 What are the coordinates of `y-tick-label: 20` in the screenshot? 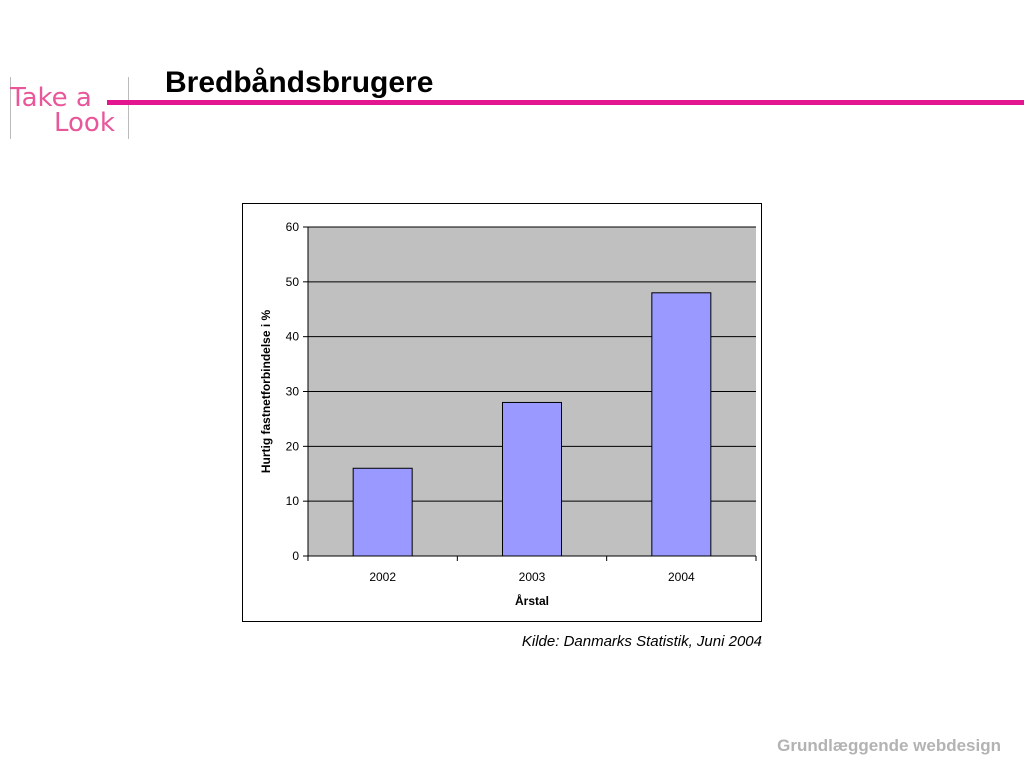 It's located at (293, 446).